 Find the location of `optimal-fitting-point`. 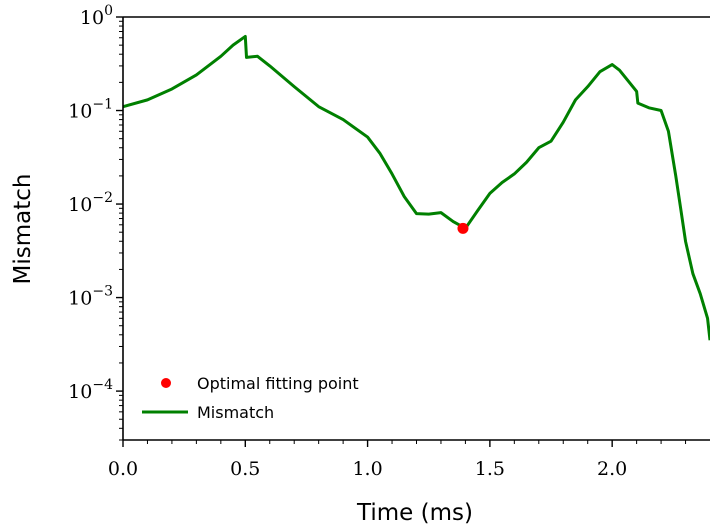

optimal-fitting-point is located at coordinates (463, 228).